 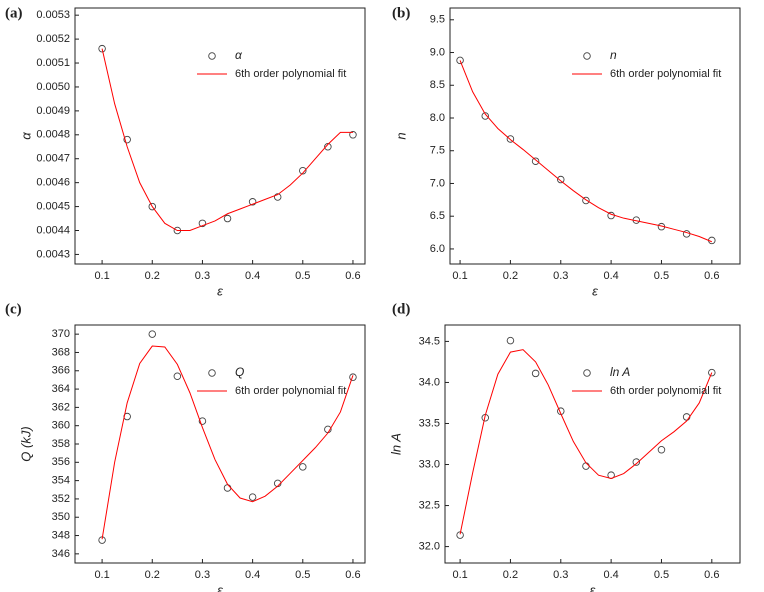 What do you see at coordinates (429, 464) in the screenshot?
I see `y-tick-label: 33.0` at bounding box center [429, 464].